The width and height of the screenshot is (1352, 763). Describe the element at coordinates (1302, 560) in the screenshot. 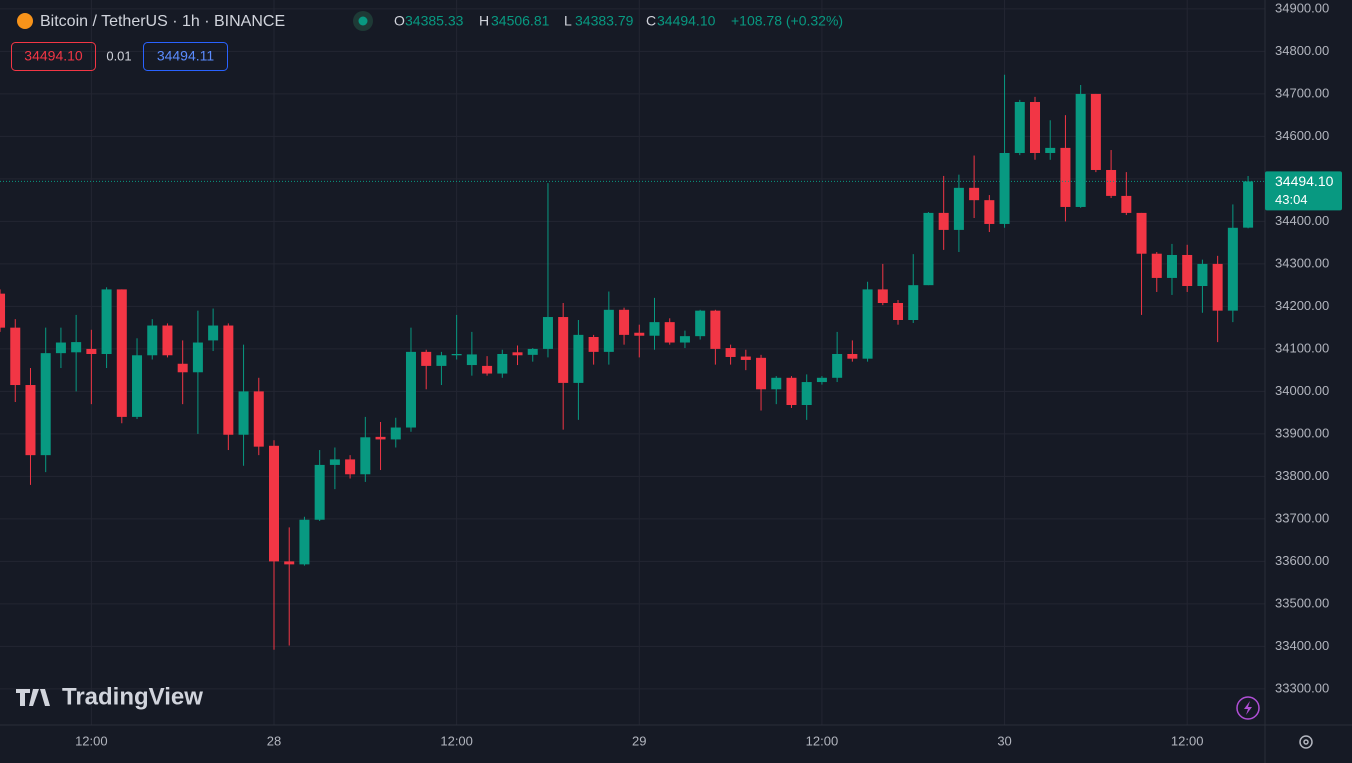

I see `y-tick-label: 33600.00` at that location.